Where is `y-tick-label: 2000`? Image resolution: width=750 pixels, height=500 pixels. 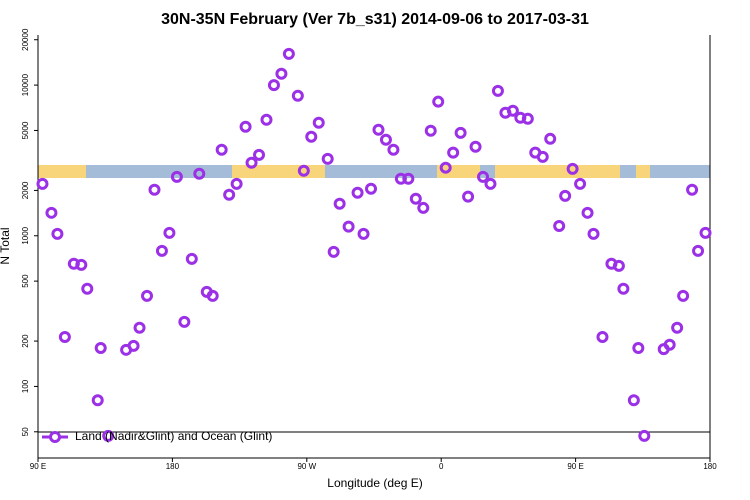
y-tick-label: 2000 is located at coordinates (25, 190).